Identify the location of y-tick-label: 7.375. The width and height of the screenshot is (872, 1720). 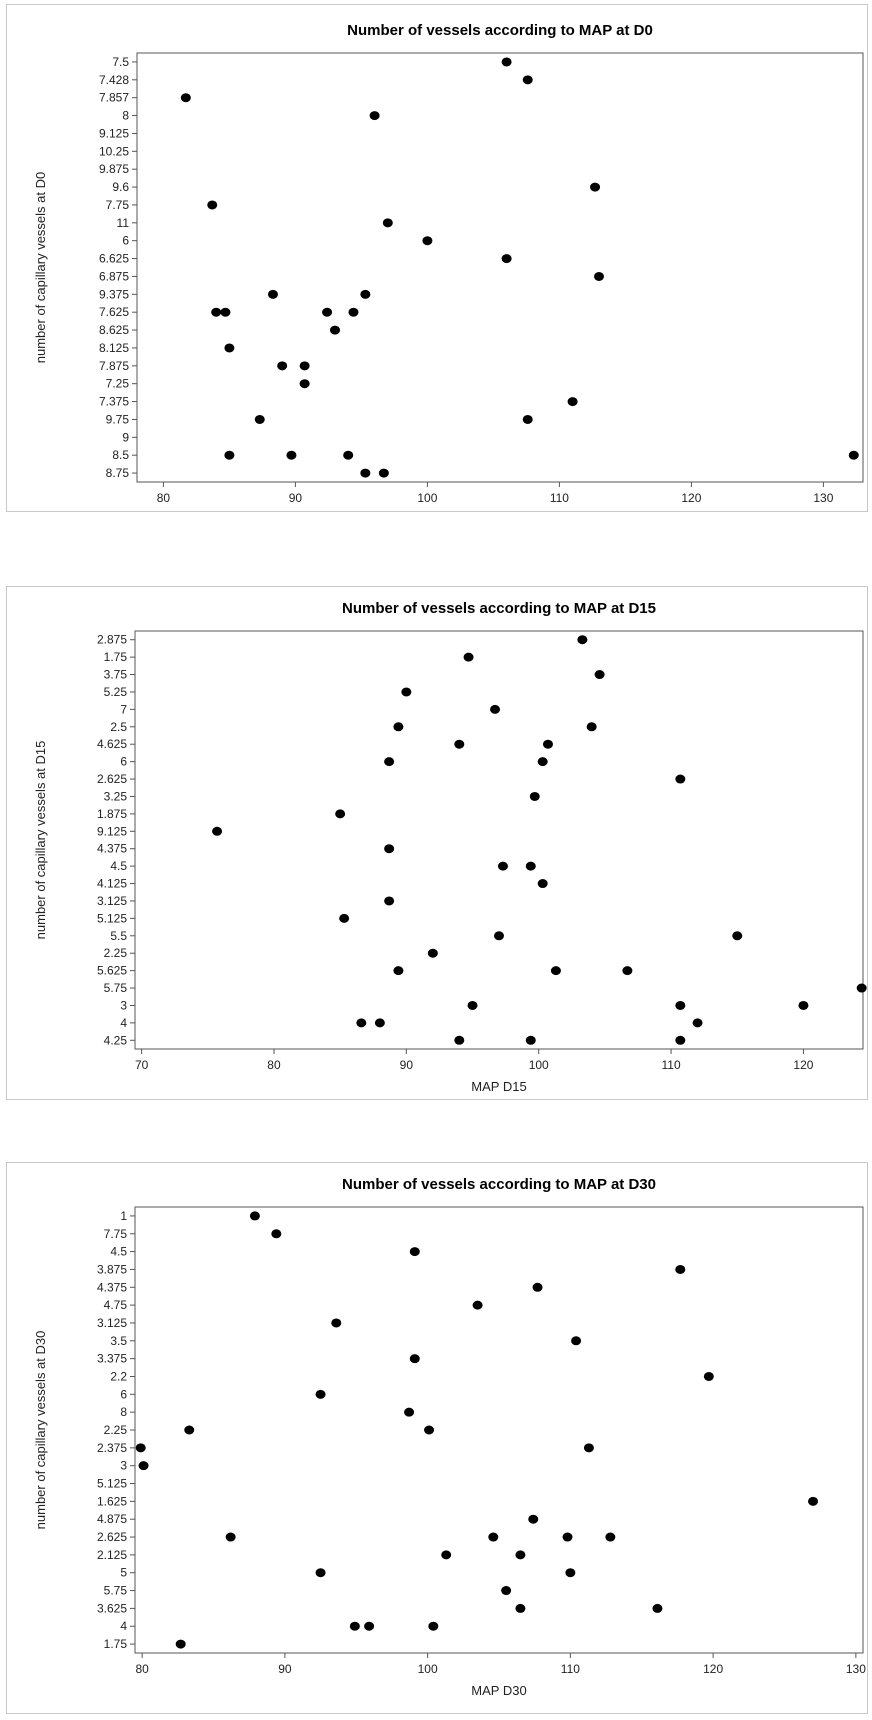
(114, 402).